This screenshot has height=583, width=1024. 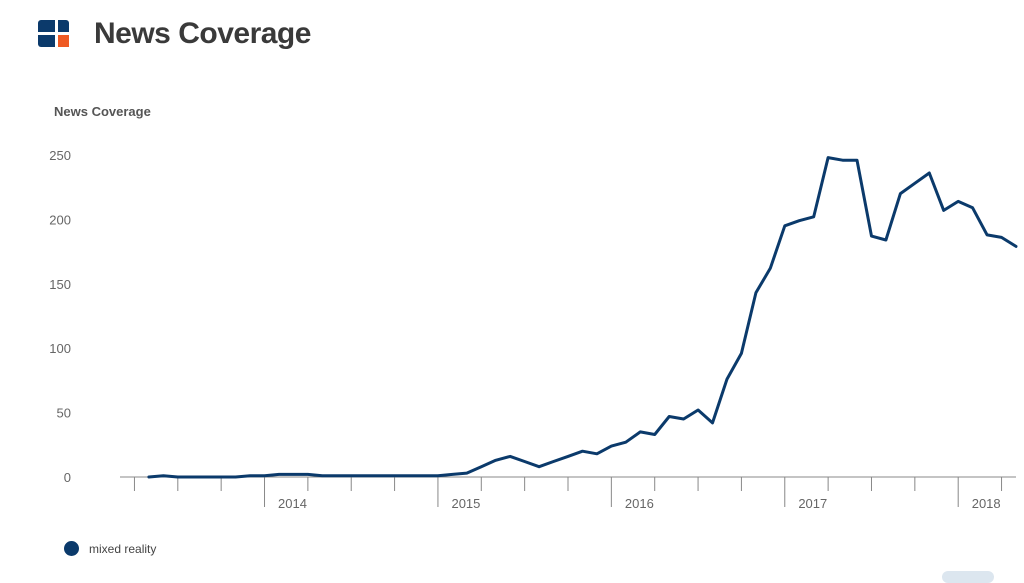 What do you see at coordinates (63, 41) in the screenshot?
I see `logo-accent-block` at bounding box center [63, 41].